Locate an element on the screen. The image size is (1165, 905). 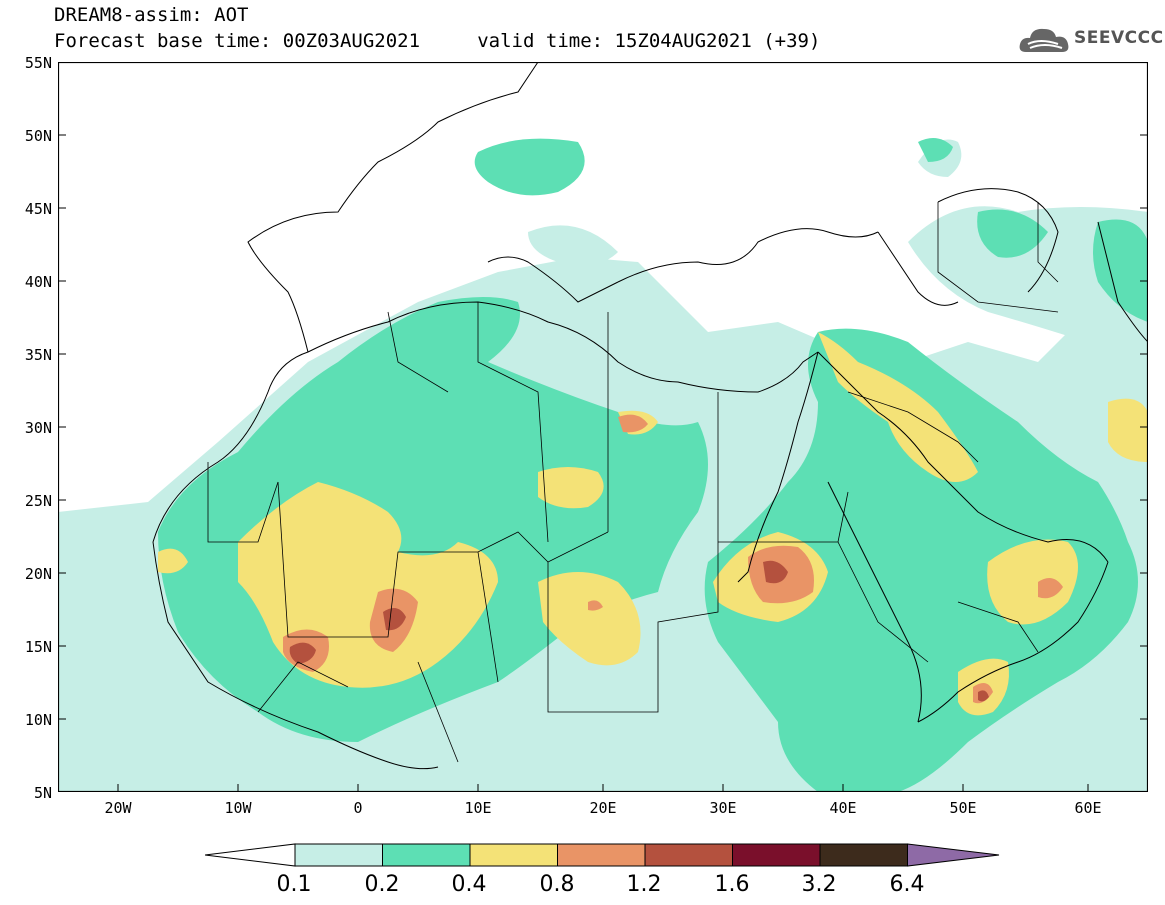
lat-label-5n: 5N is located at coordinates (42, 793).